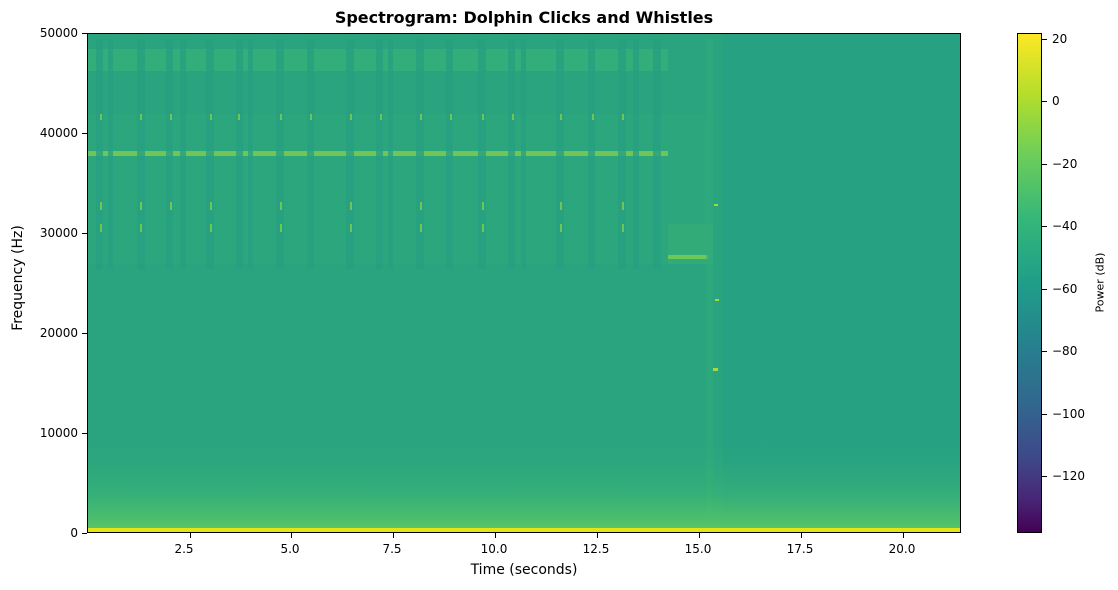  What do you see at coordinates (1029, 283) in the screenshot?
I see `colorbar` at bounding box center [1029, 283].